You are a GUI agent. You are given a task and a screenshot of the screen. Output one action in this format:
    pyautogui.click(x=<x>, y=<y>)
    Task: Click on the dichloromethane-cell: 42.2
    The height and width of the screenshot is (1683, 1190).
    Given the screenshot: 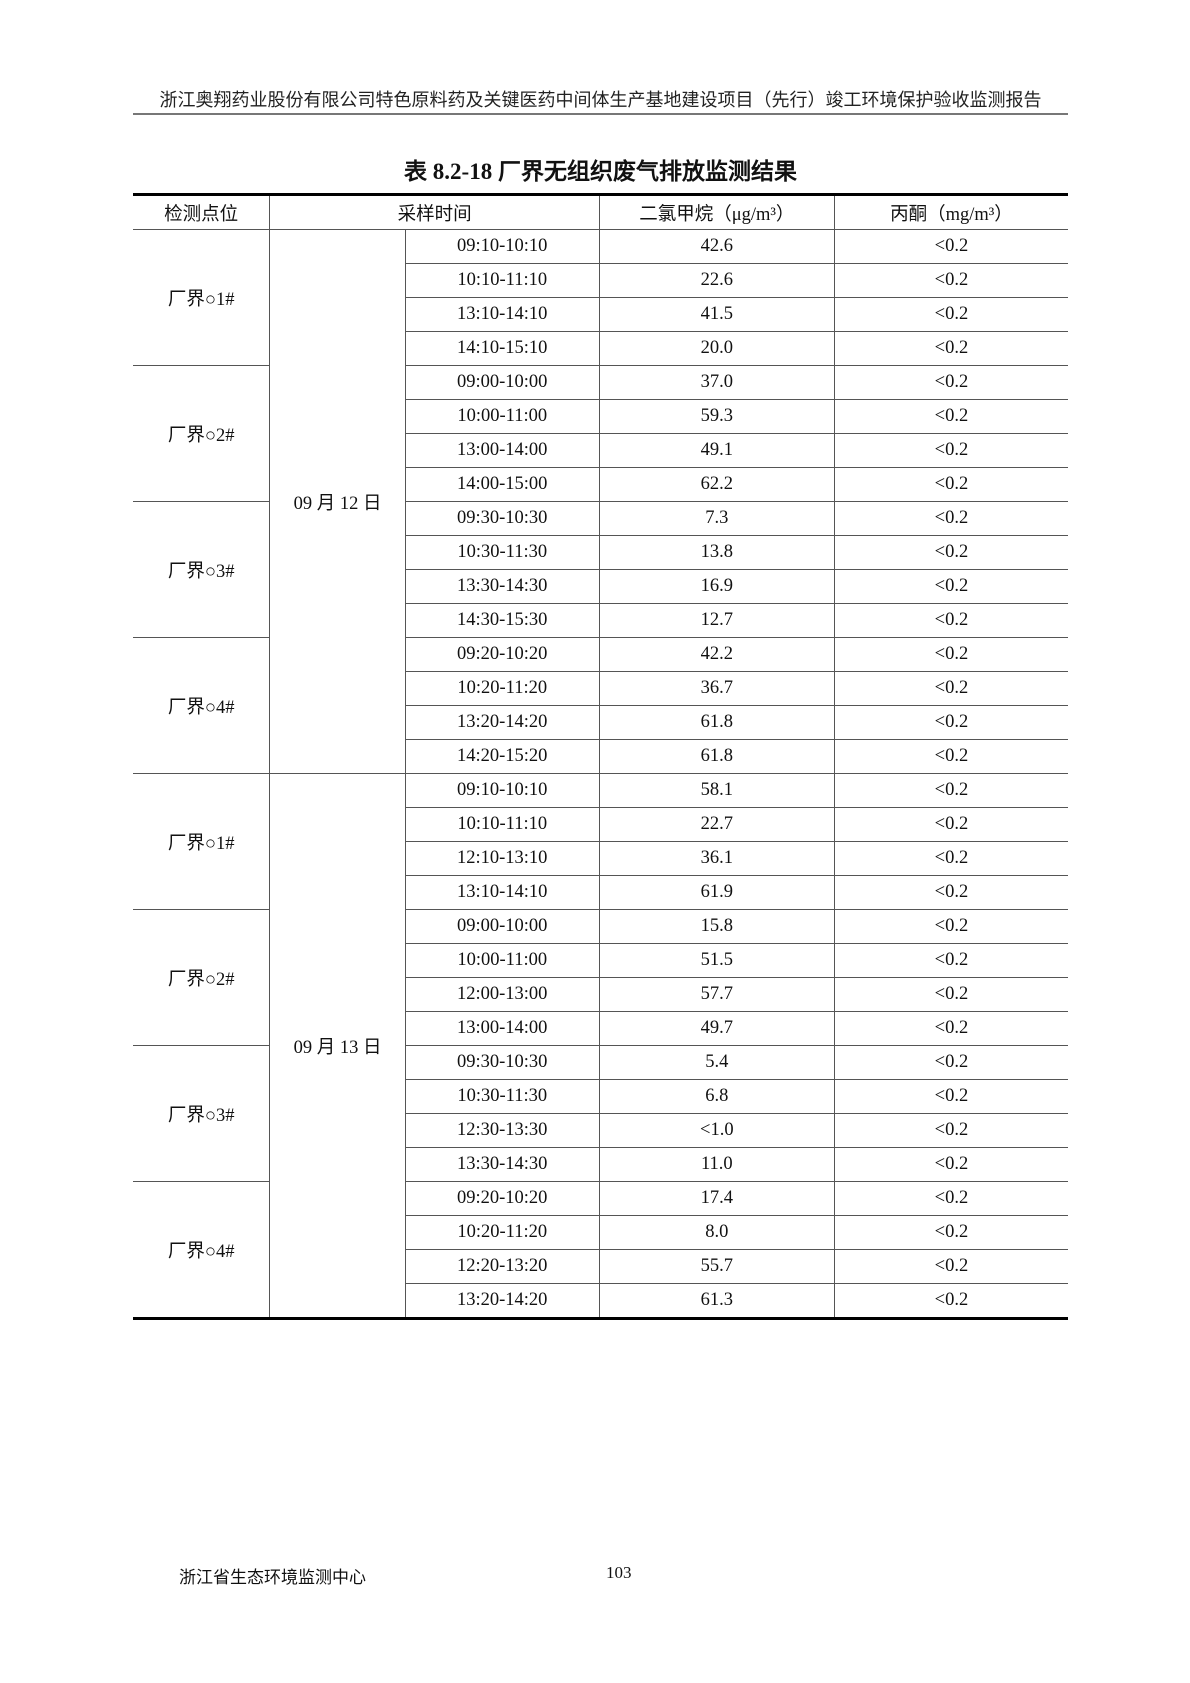 What is the action you would take?
    pyautogui.click(x=716, y=654)
    